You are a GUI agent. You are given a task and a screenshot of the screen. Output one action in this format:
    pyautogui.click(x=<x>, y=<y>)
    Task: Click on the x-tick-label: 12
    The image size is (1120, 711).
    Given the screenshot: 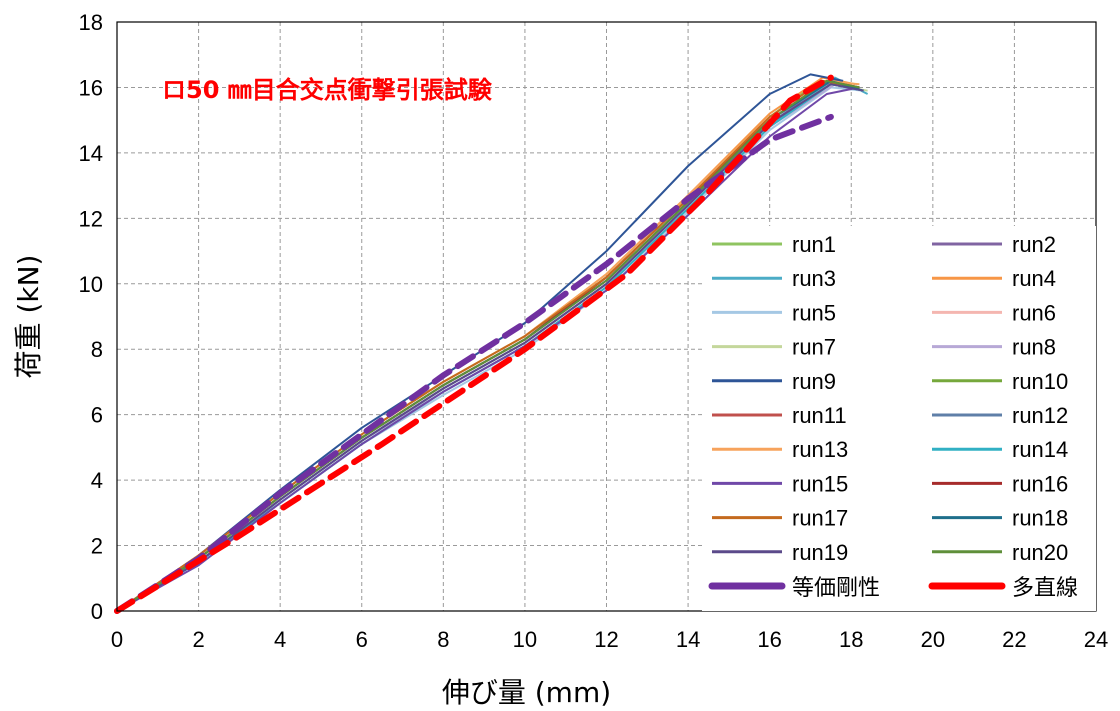 What is the action you would take?
    pyautogui.click(x=606, y=639)
    